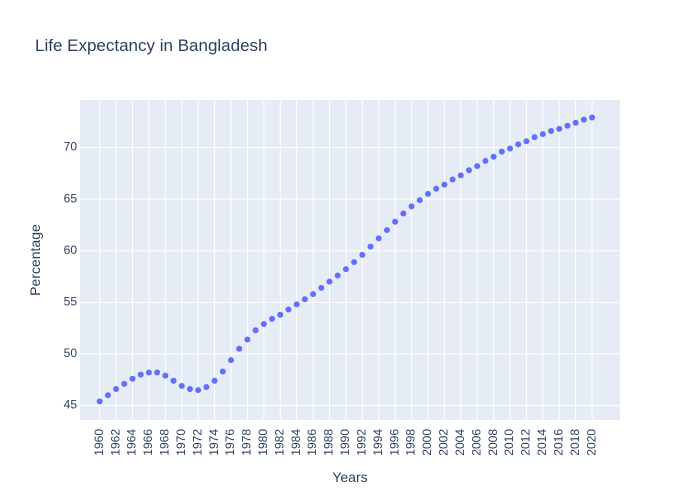 The image size is (700, 500). What do you see at coordinates (361, 442) in the screenshot?
I see `x-tick-label: 1992` at bounding box center [361, 442].